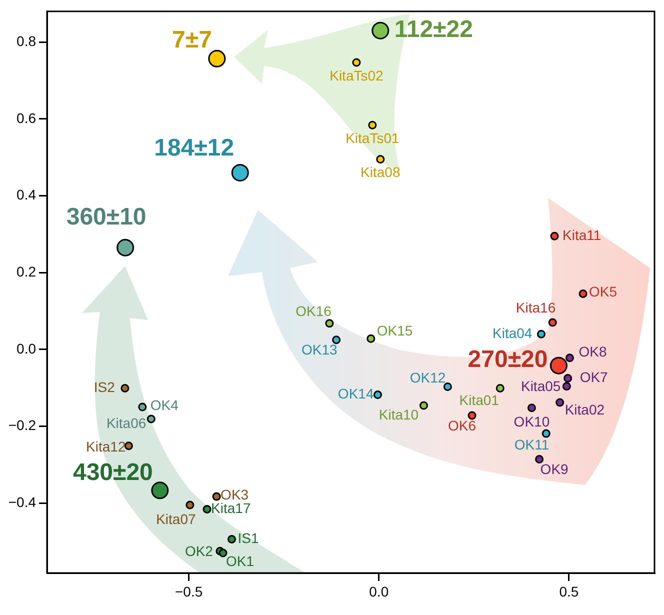 This screenshot has height=615, width=664. I want to click on annotation: OK9, so click(554, 469).